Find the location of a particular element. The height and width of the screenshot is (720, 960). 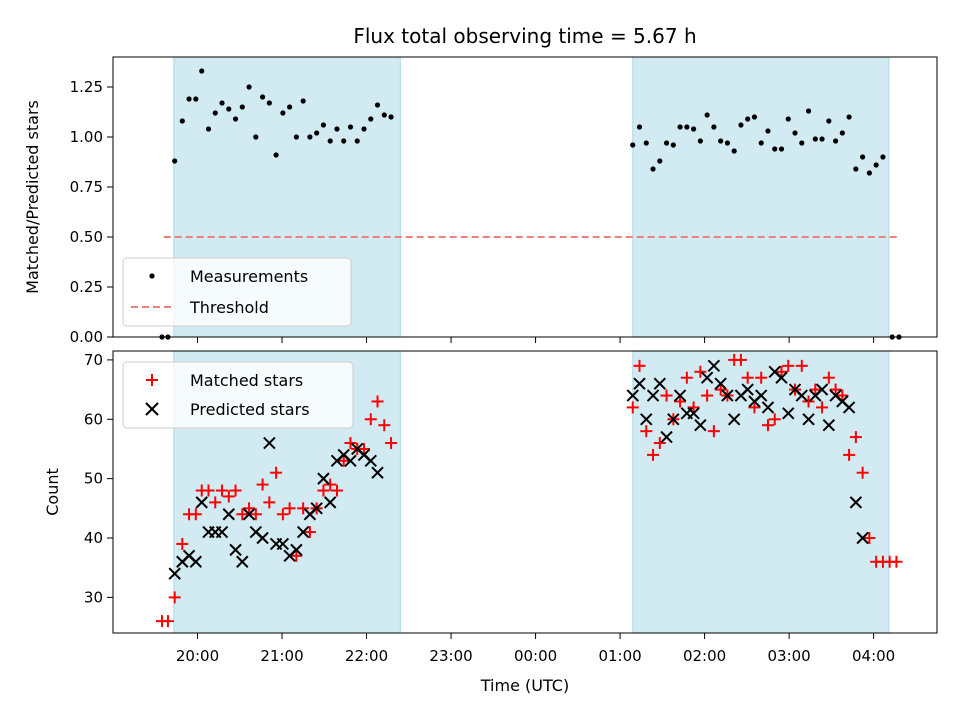

matched-legend-marker is located at coordinates (152, 380).